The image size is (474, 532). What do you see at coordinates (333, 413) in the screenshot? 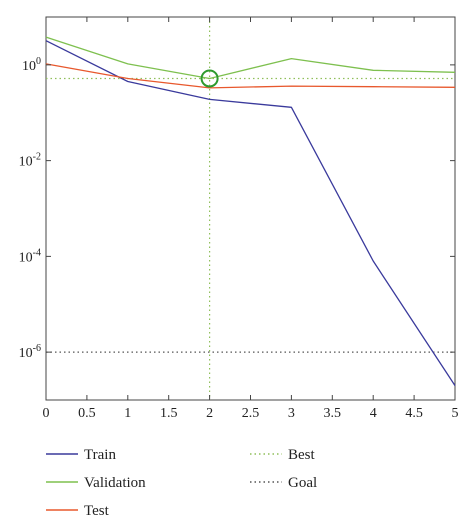
I see `x-tick-label: 3.5` at bounding box center [333, 413].